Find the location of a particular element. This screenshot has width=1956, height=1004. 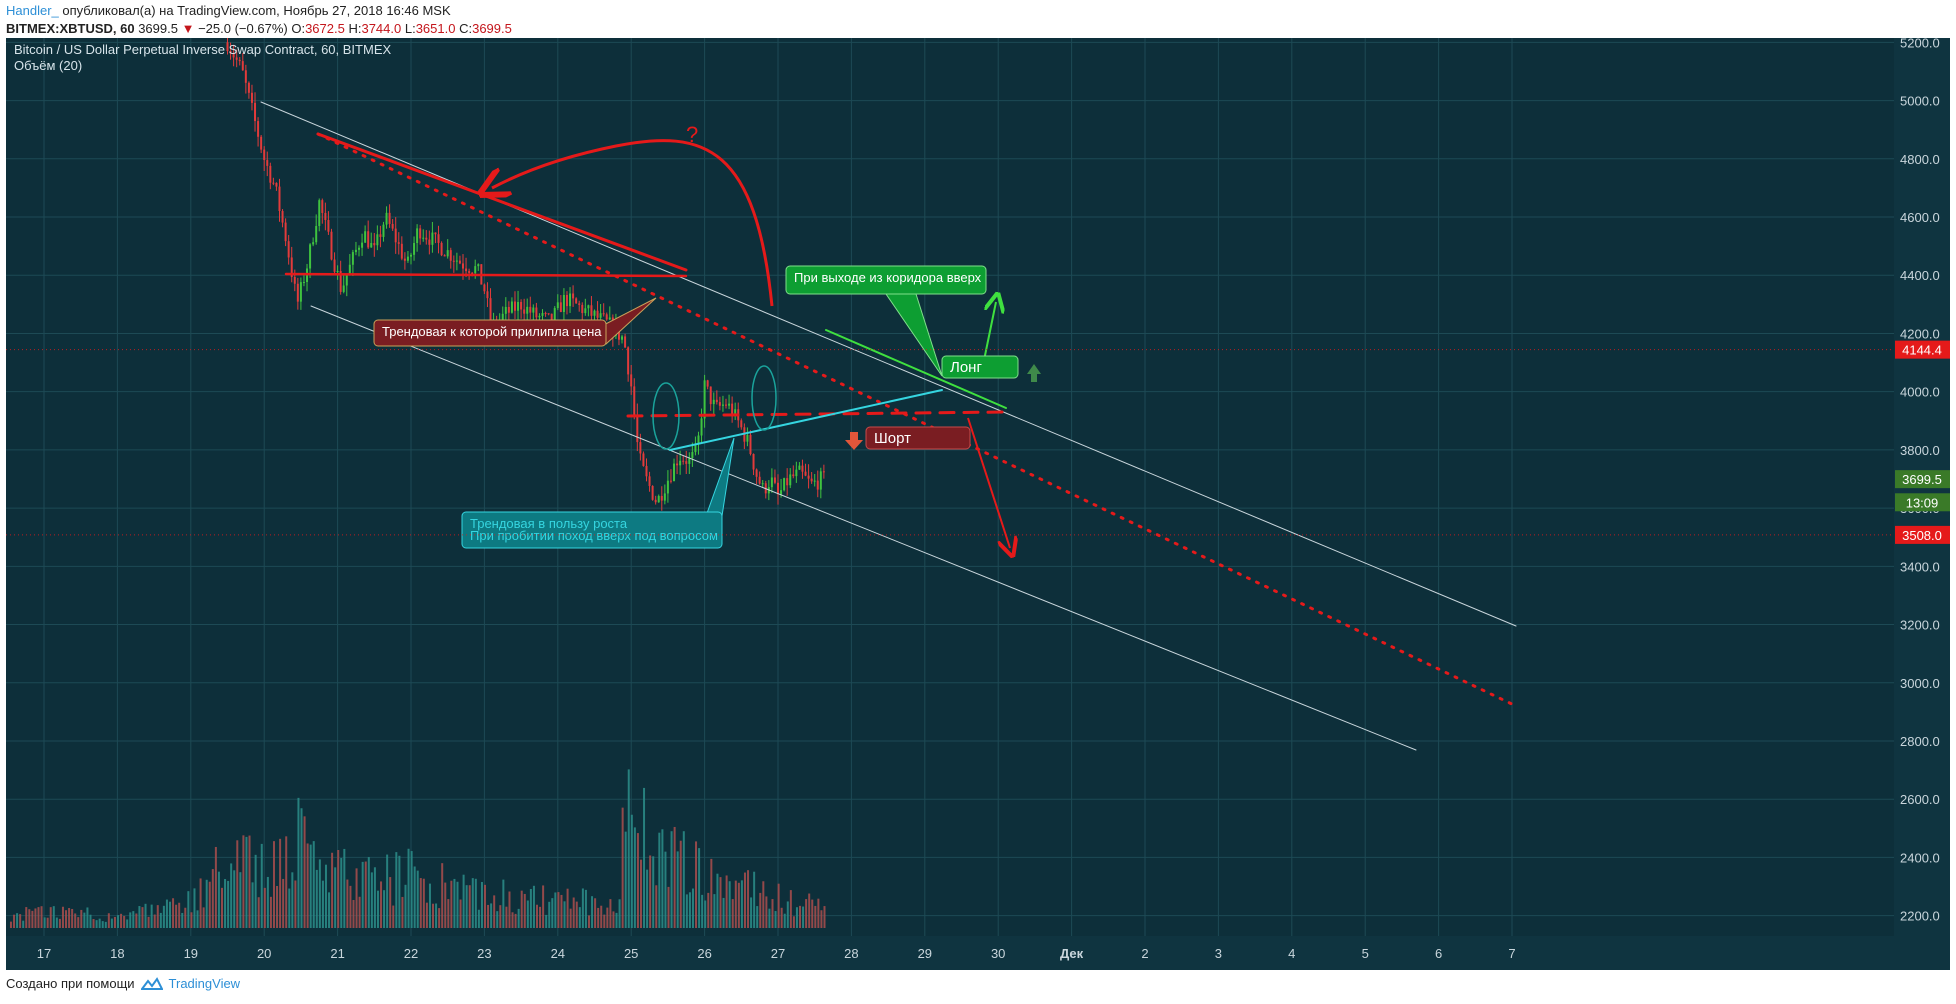

stuck-trendline-callout-box is located at coordinates (490, 333).